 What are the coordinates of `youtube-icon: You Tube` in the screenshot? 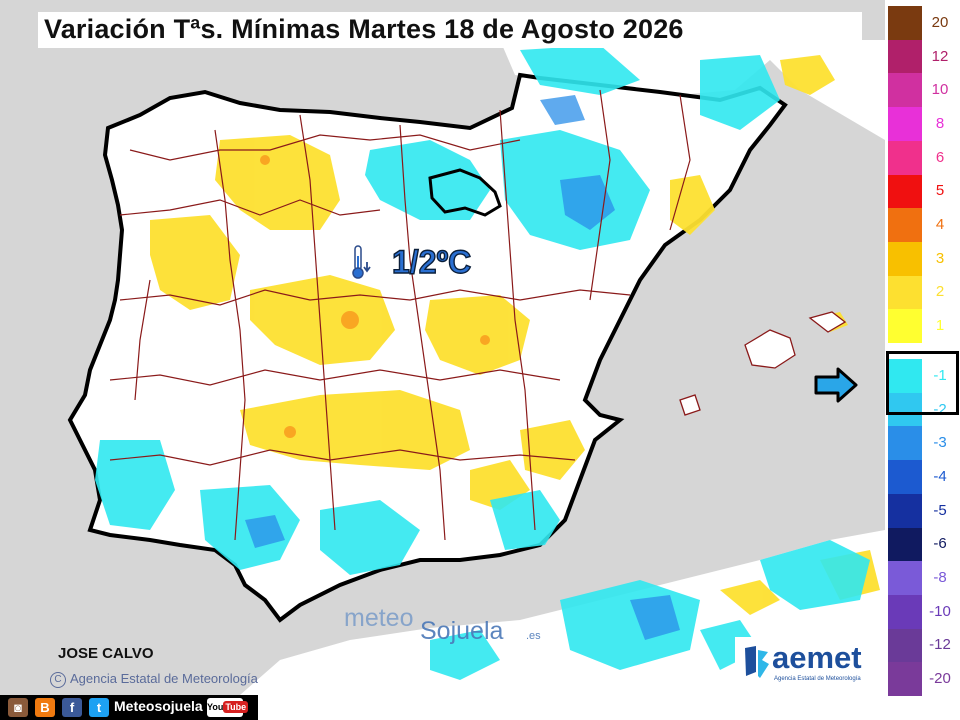 It's located at (228, 707).